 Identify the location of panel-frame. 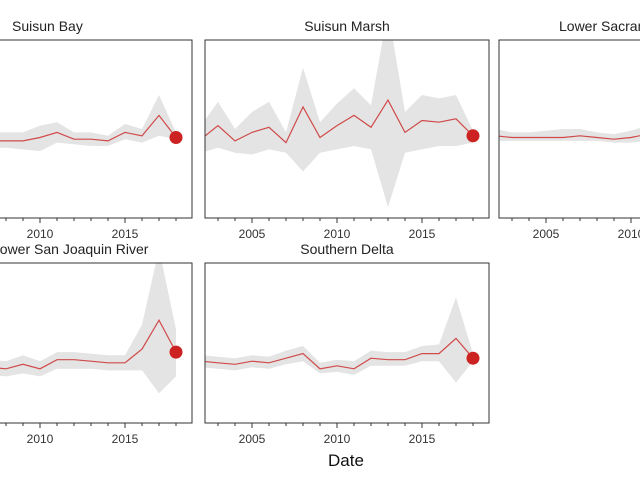
(569, 129).